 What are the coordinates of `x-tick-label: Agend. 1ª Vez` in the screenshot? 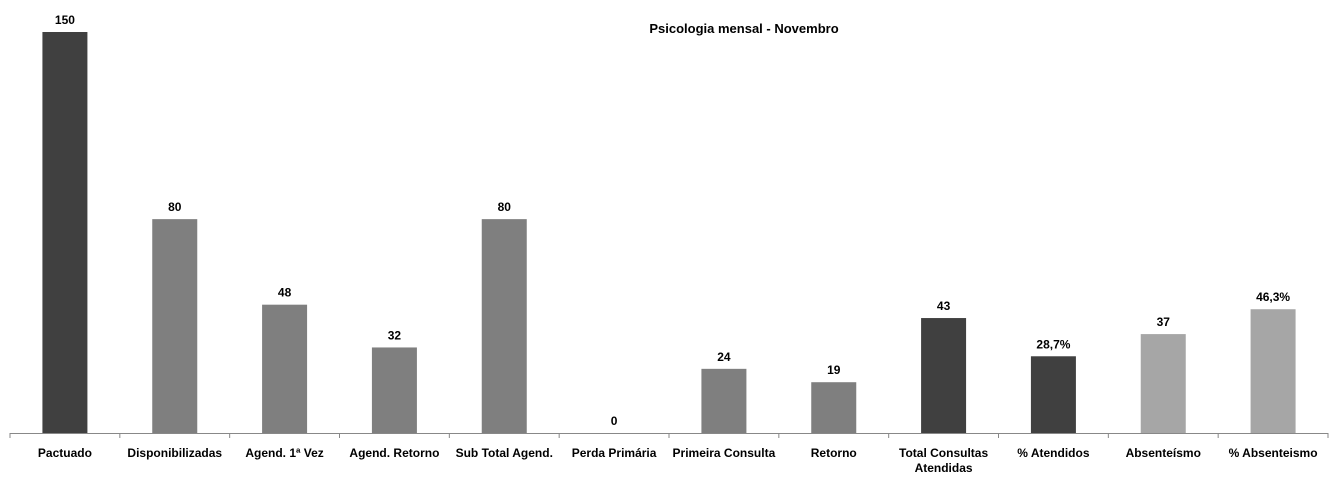 It's located at (284, 453).